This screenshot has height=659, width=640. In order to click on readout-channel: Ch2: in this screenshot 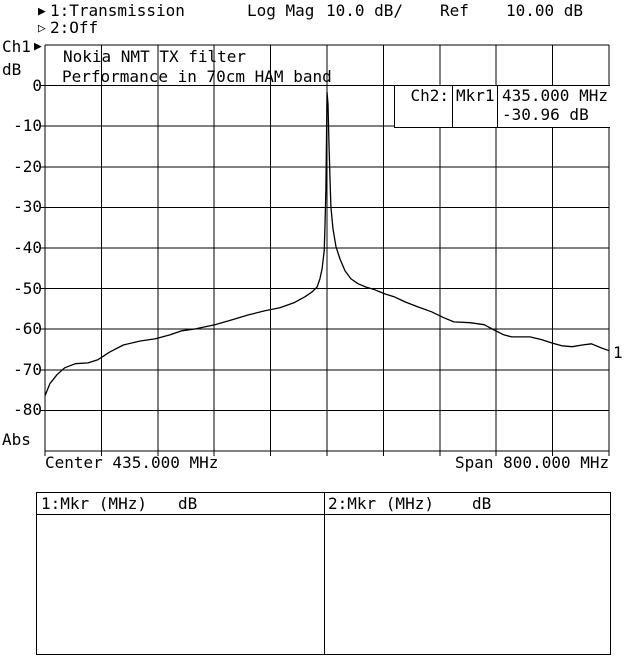, I will do `click(429, 95)`.